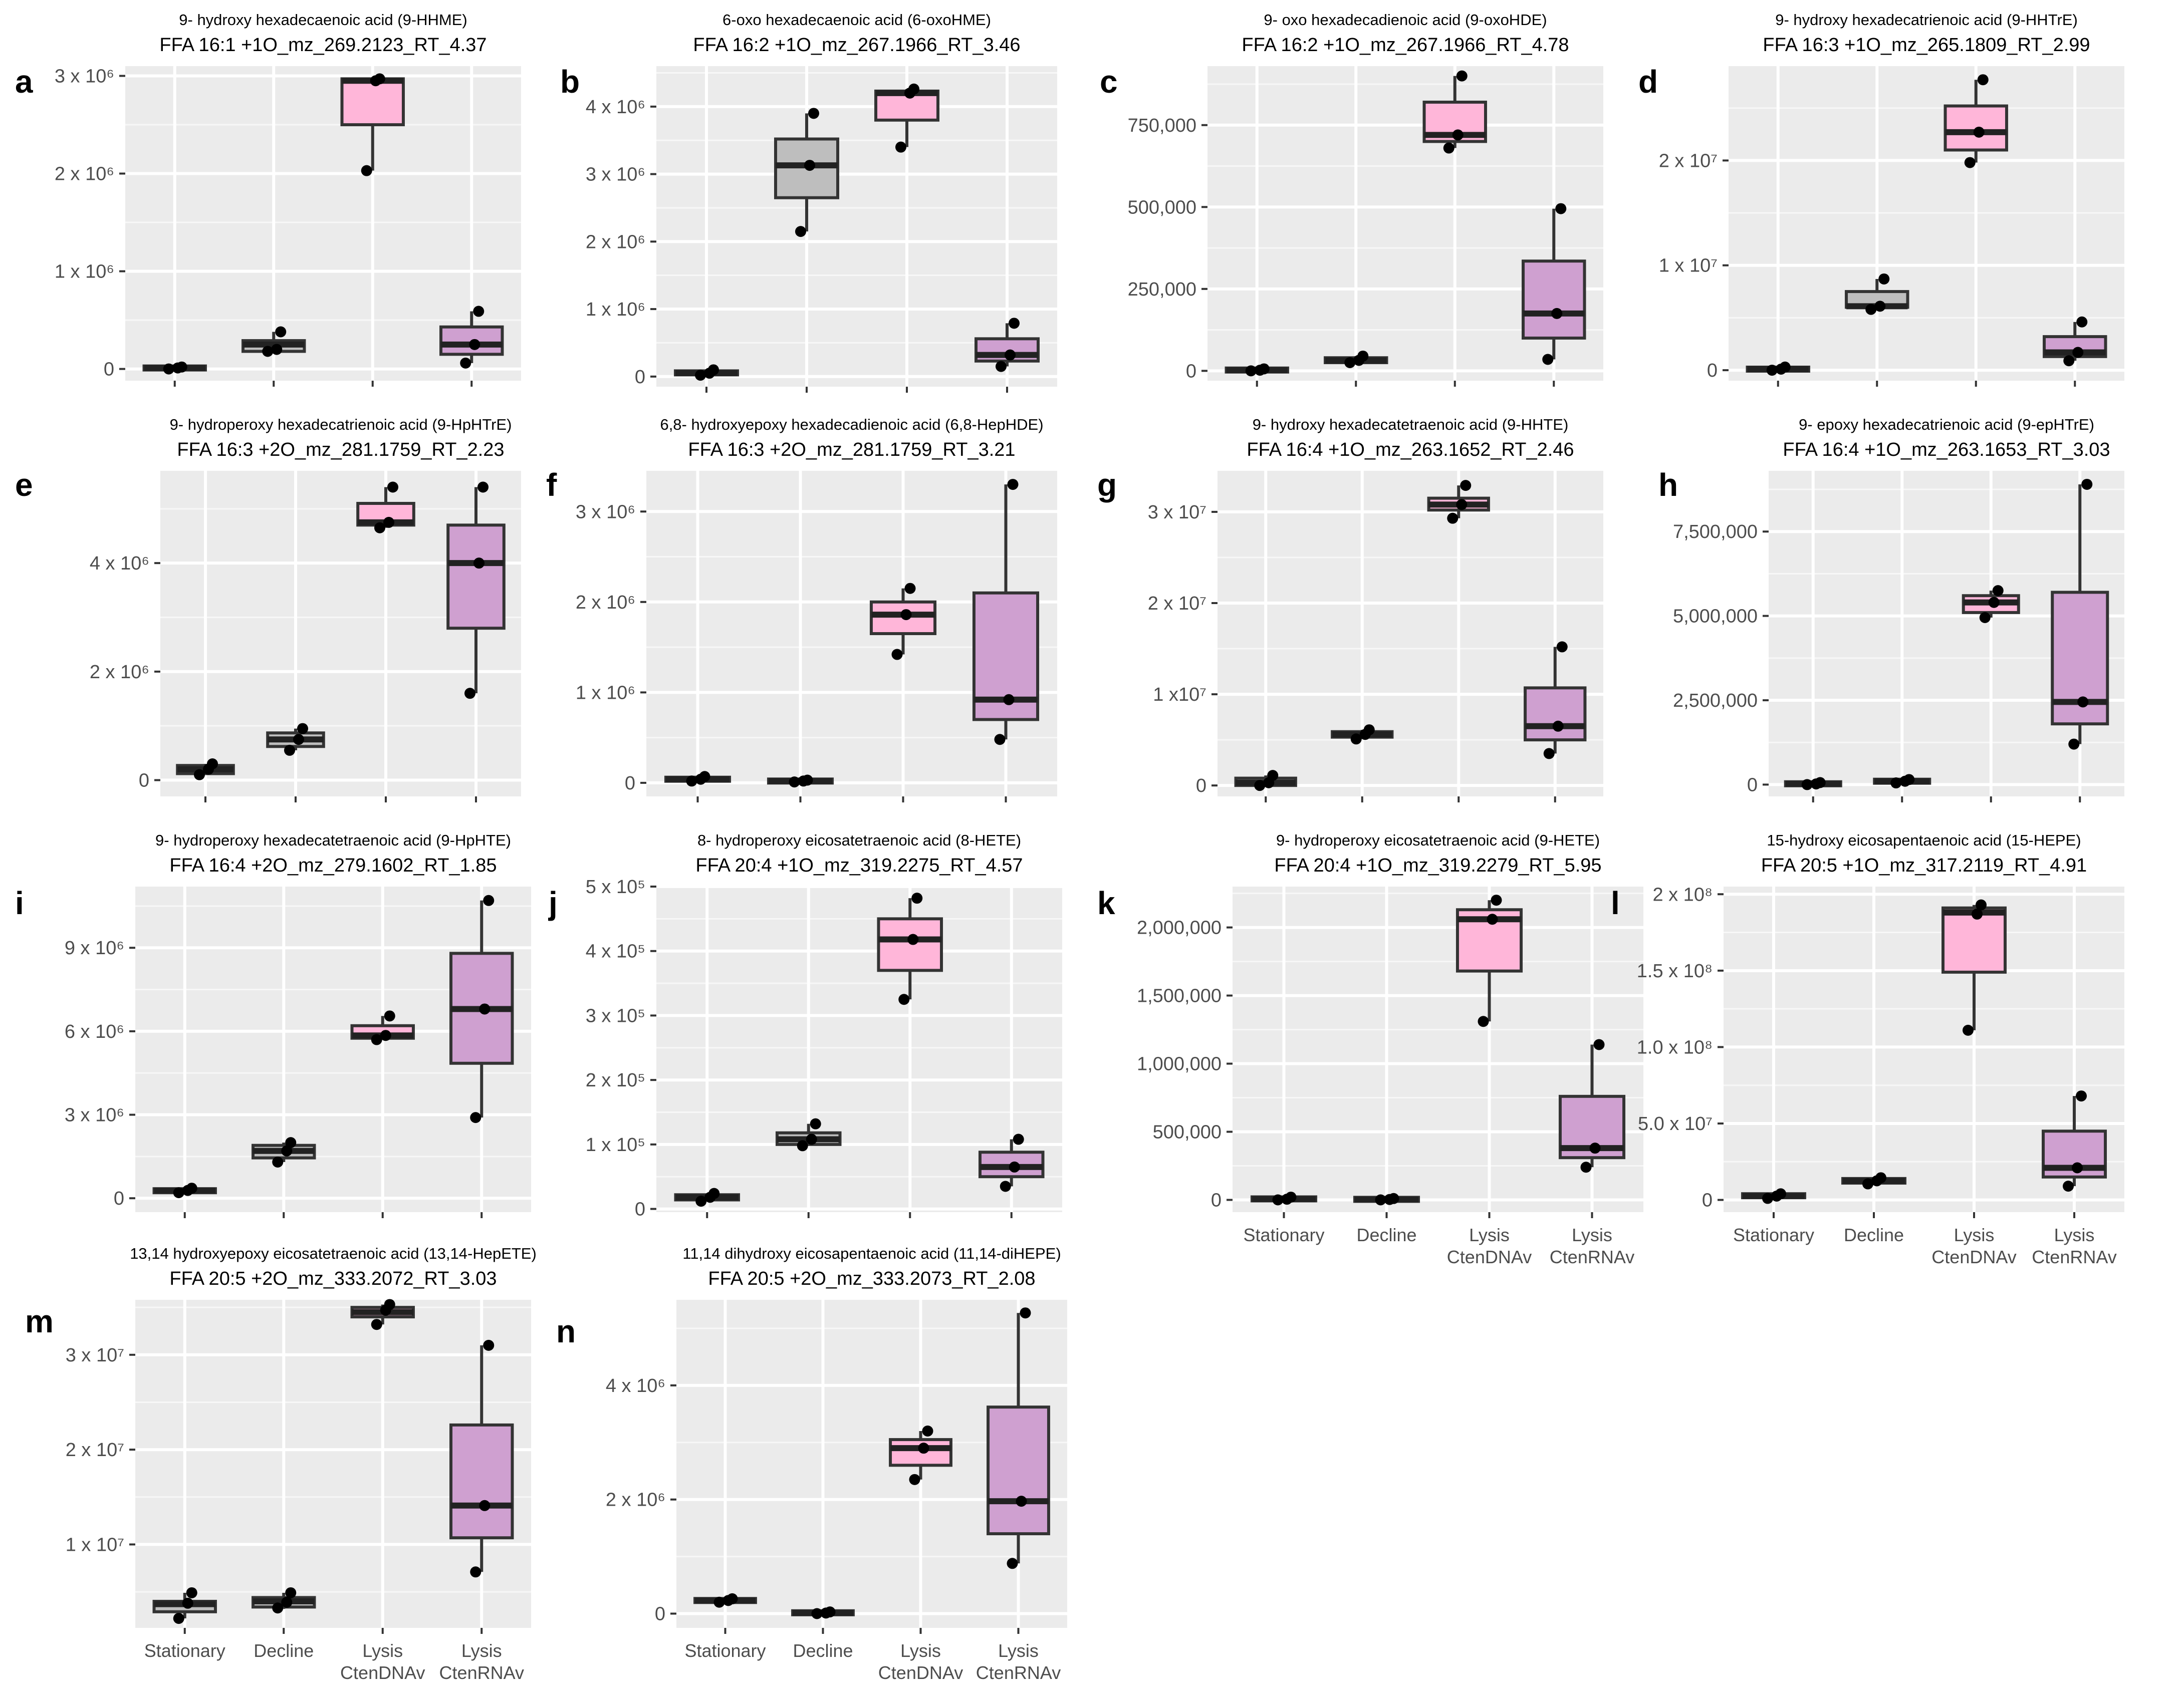 The width and height of the screenshot is (2184, 1693). What do you see at coordinates (615, 174) in the screenshot?
I see `y-tick-label: 3 x 10⁶` at bounding box center [615, 174].